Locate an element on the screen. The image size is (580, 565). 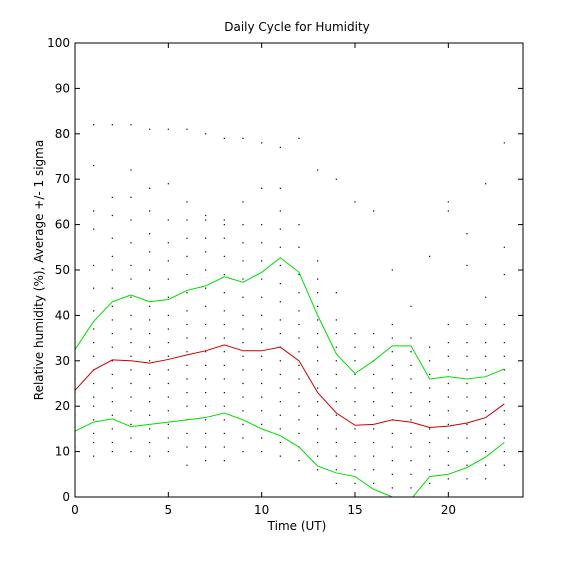
chart-title: Daily Cycle for Humidity is located at coordinates (297, 27).